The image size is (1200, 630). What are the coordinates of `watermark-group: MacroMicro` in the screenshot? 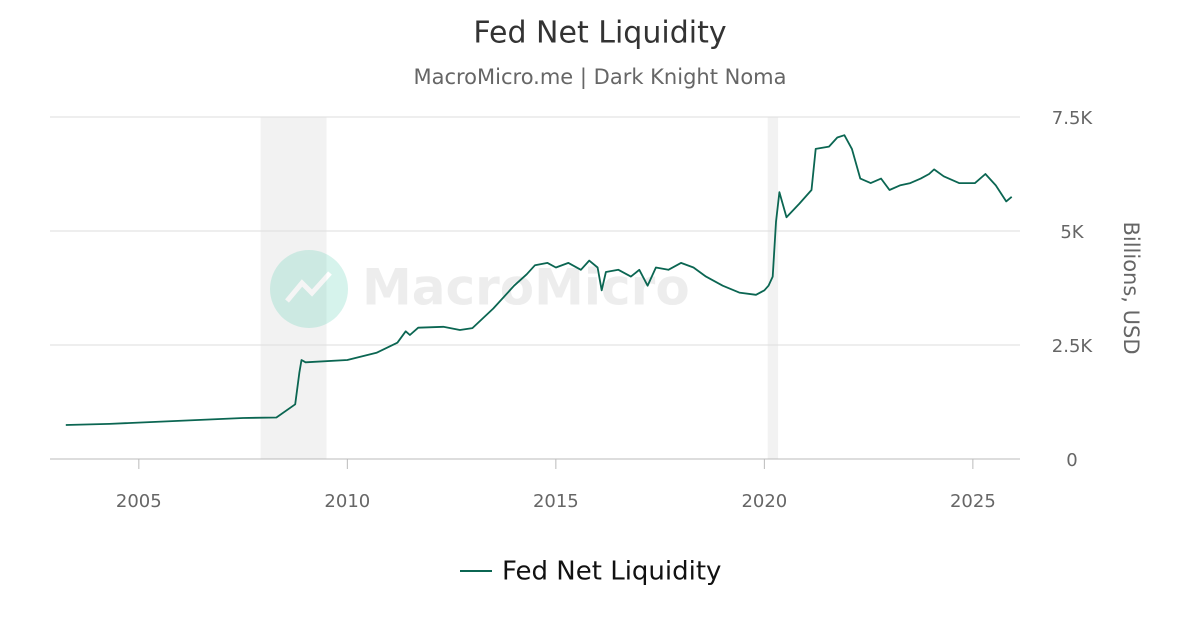 It's located at (480, 289).